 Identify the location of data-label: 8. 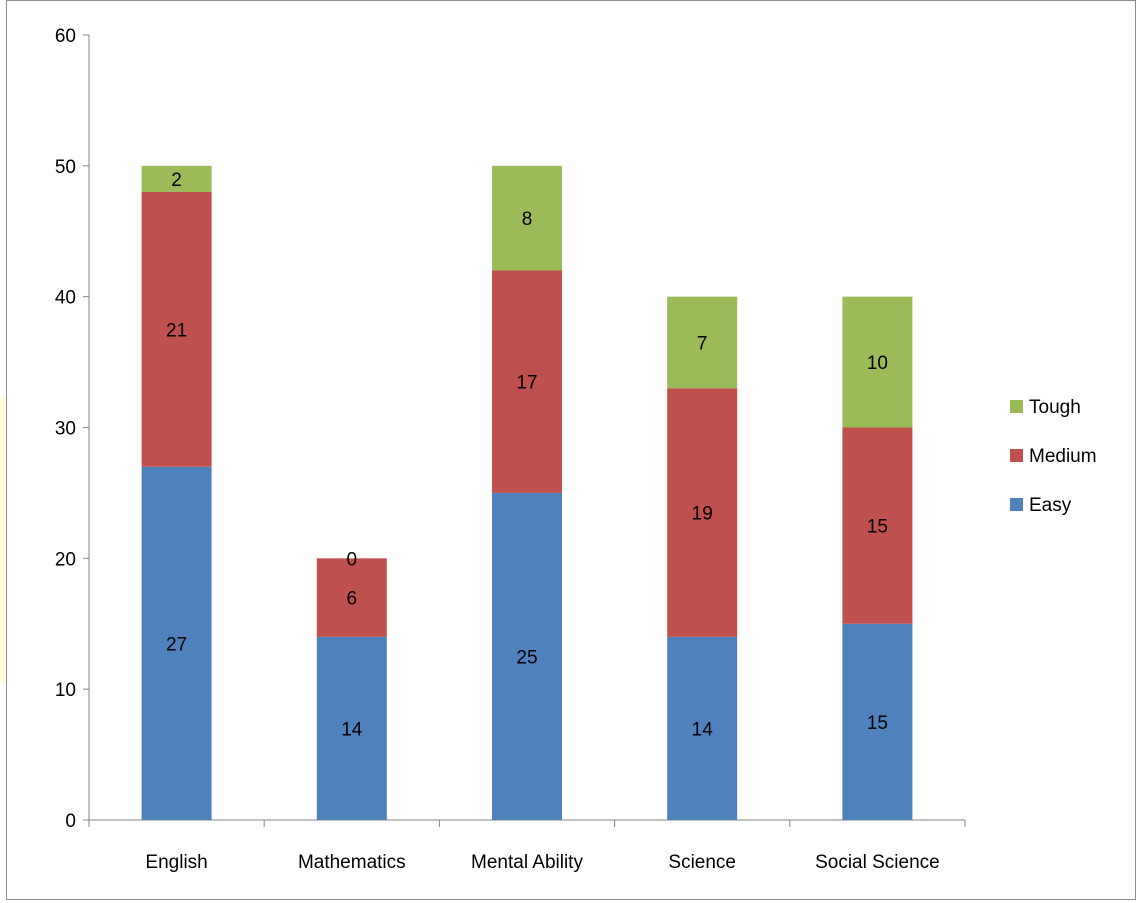
(527, 219).